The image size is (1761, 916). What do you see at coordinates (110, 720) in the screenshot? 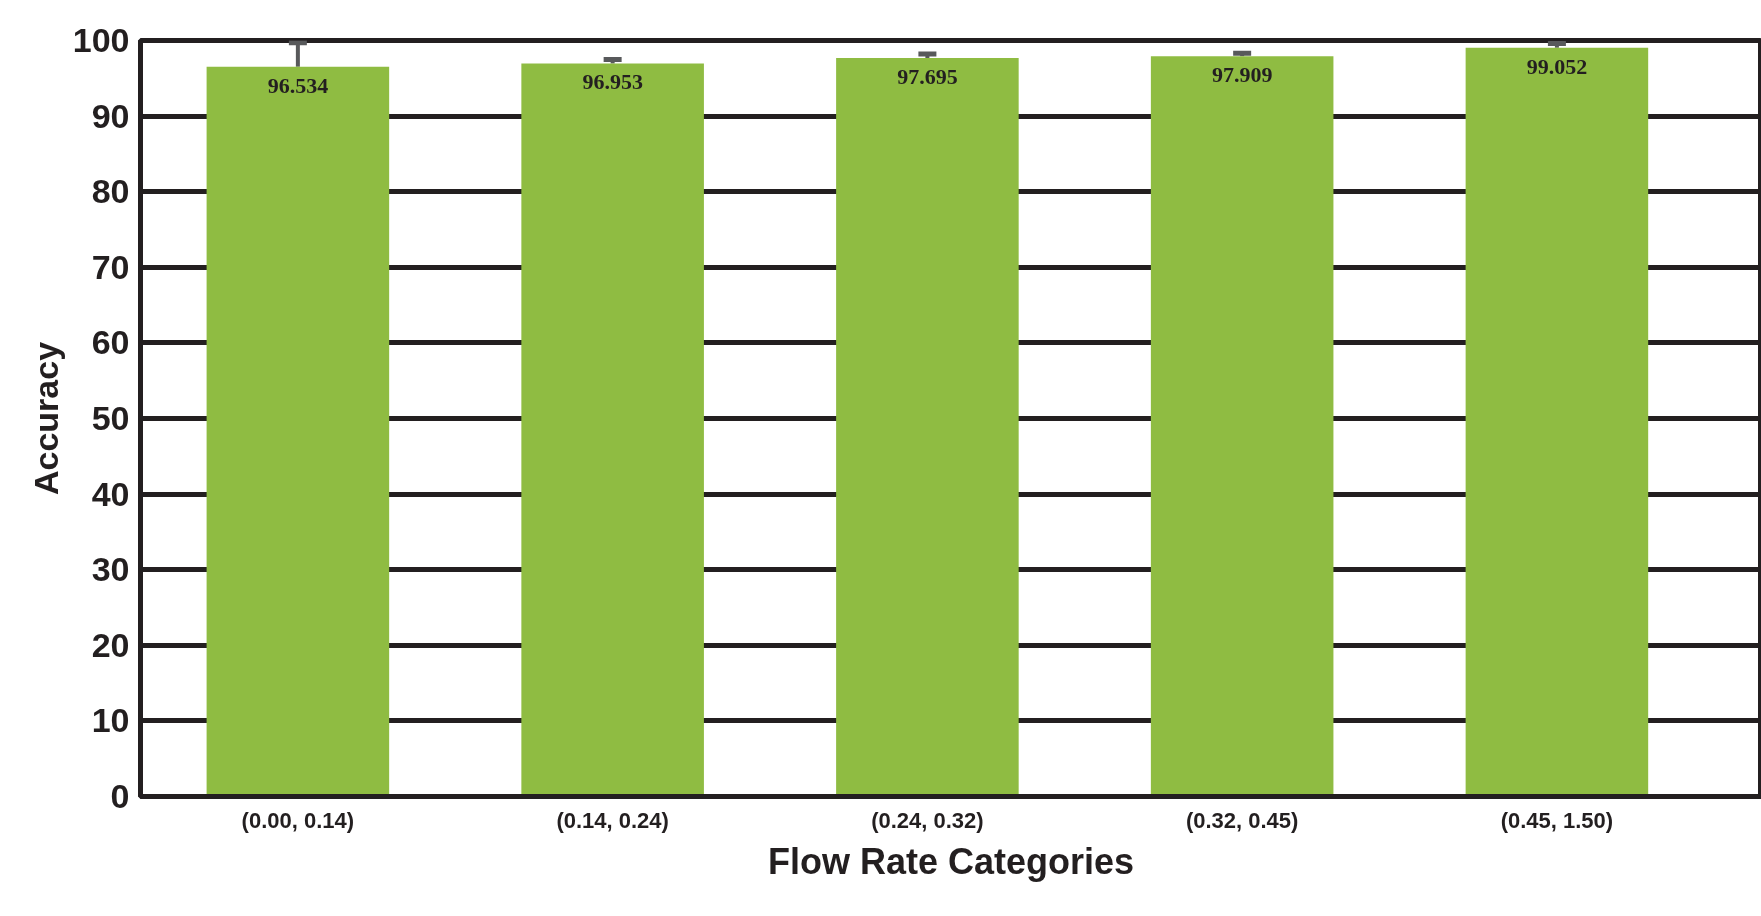
I see `y-tick-label: 10` at bounding box center [110, 720].